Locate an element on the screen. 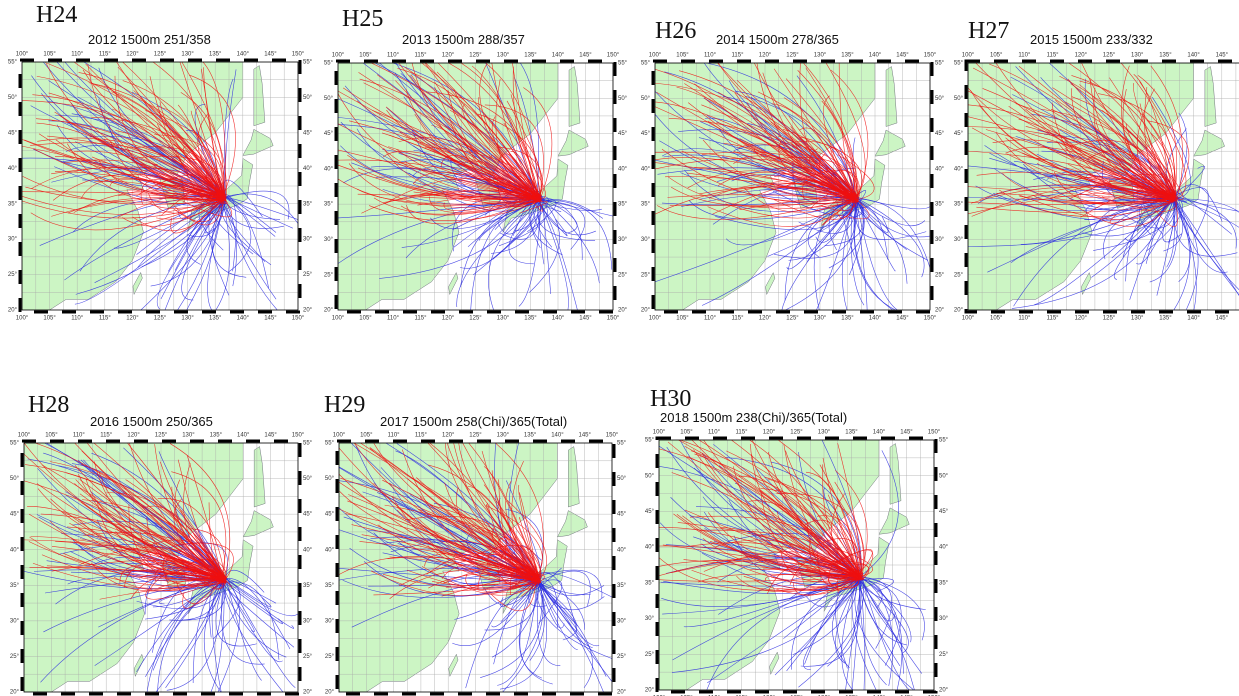  lat-tick-label: 30° is located at coordinates (622, 621).